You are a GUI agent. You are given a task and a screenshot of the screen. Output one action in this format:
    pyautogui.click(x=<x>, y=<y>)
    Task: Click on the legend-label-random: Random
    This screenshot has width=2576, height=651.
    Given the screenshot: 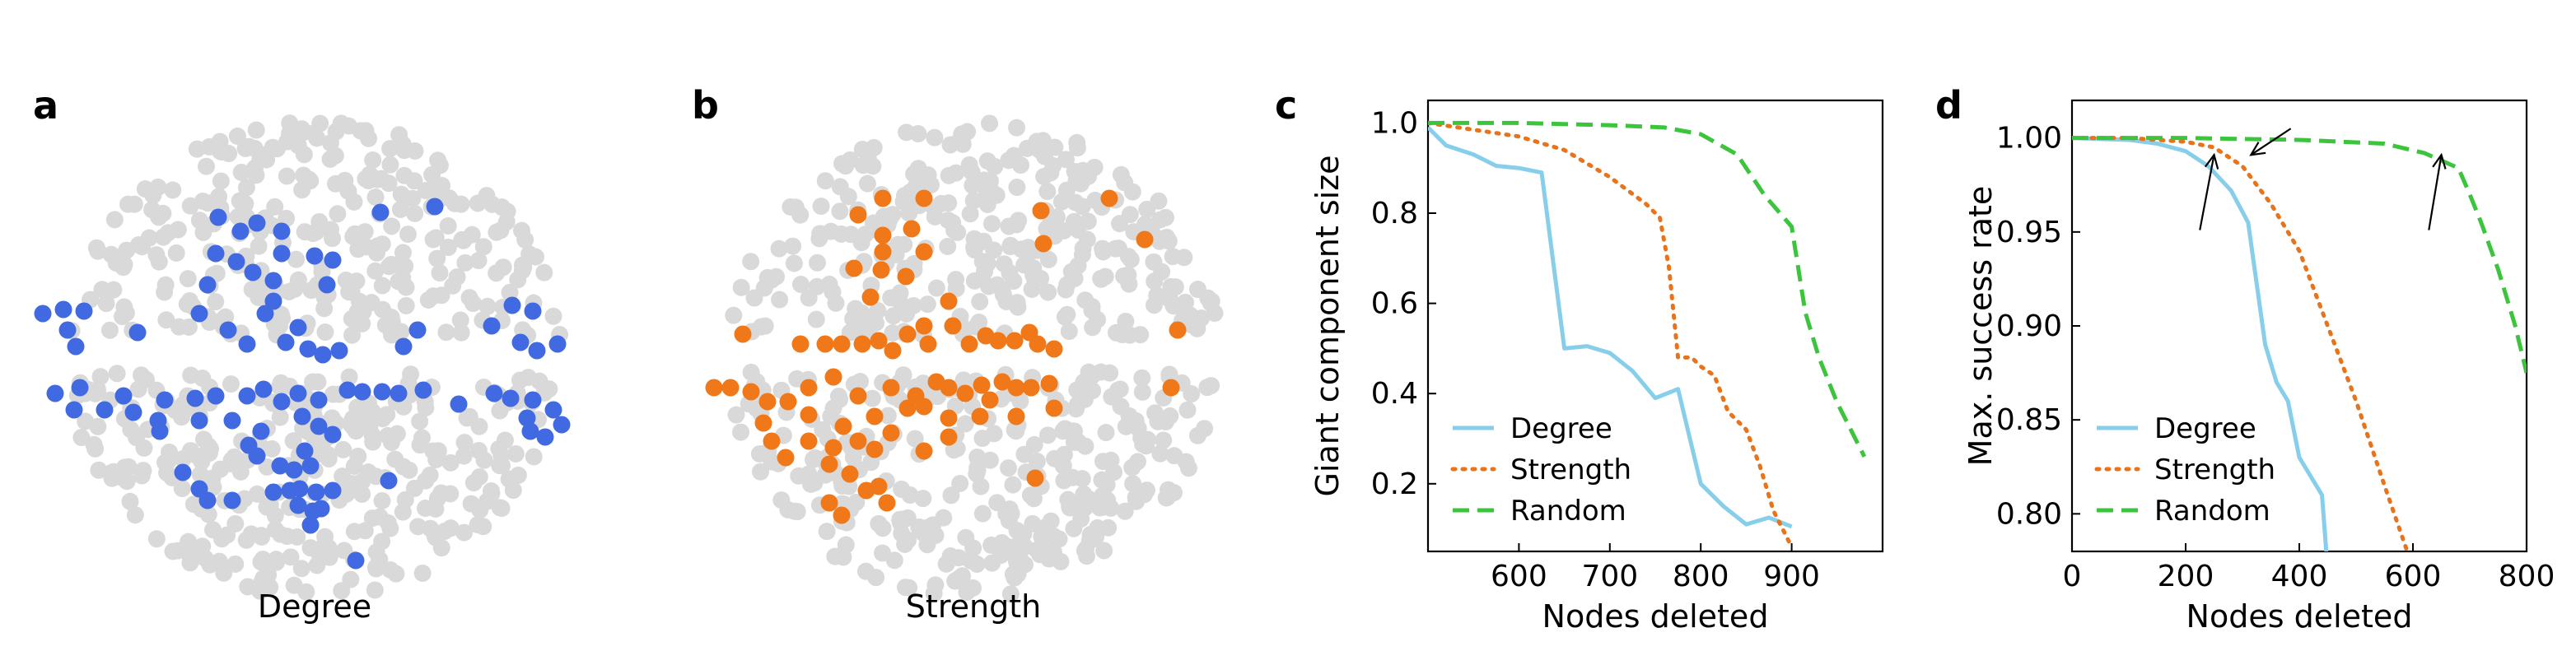 What is the action you would take?
    pyautogui.click(x=2212, y=511)
    